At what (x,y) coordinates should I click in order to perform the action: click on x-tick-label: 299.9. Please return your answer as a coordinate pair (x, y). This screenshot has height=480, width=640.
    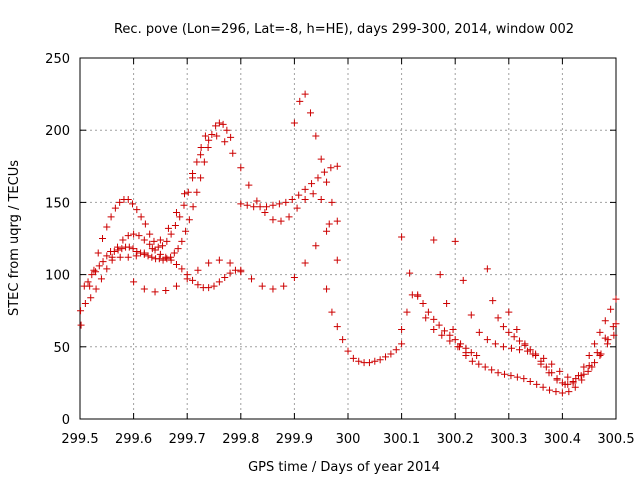
    Looking at the image, I should click on (294, 439).